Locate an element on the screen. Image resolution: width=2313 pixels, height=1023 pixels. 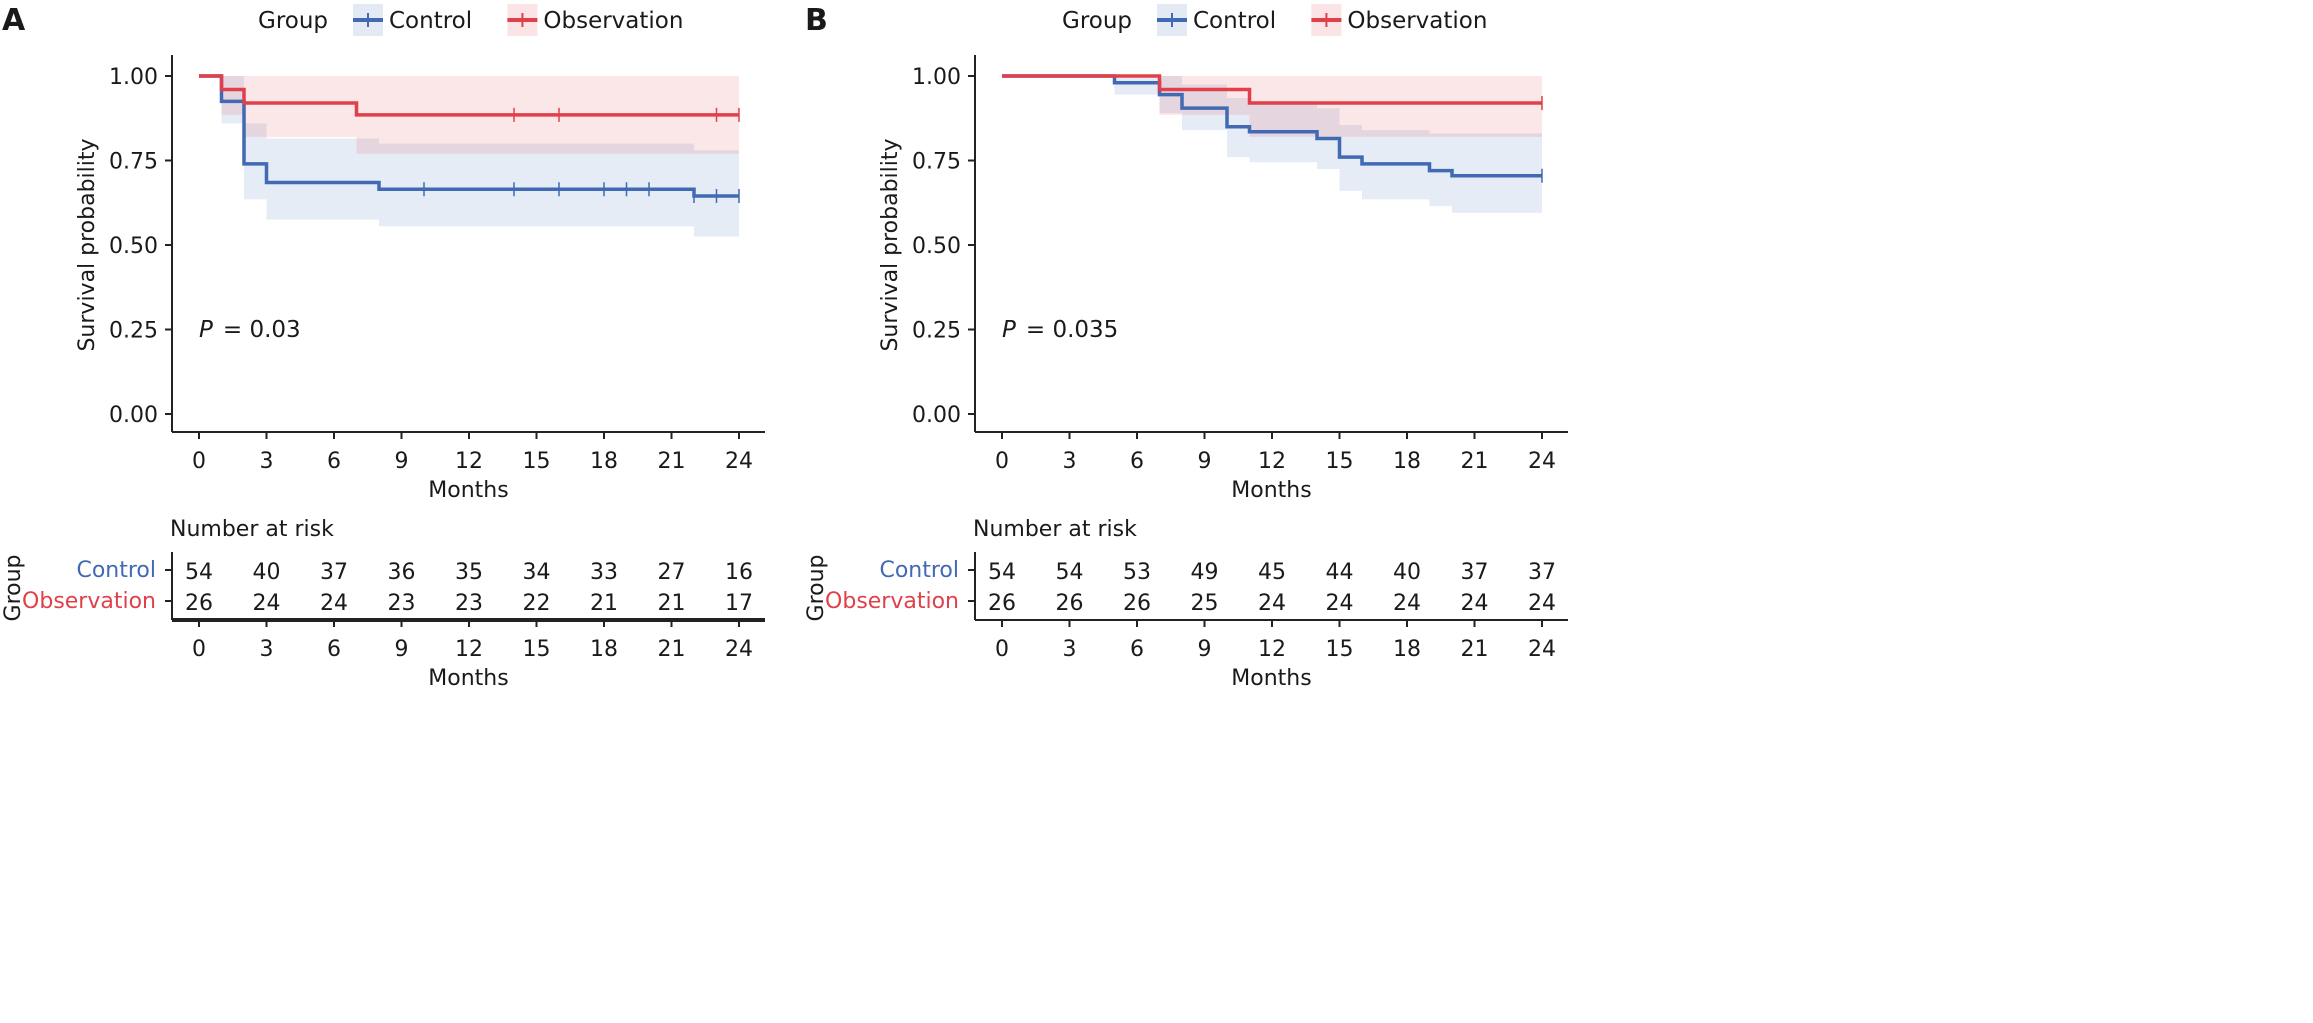
survival-line-observation is located at coordinates (469, 95).